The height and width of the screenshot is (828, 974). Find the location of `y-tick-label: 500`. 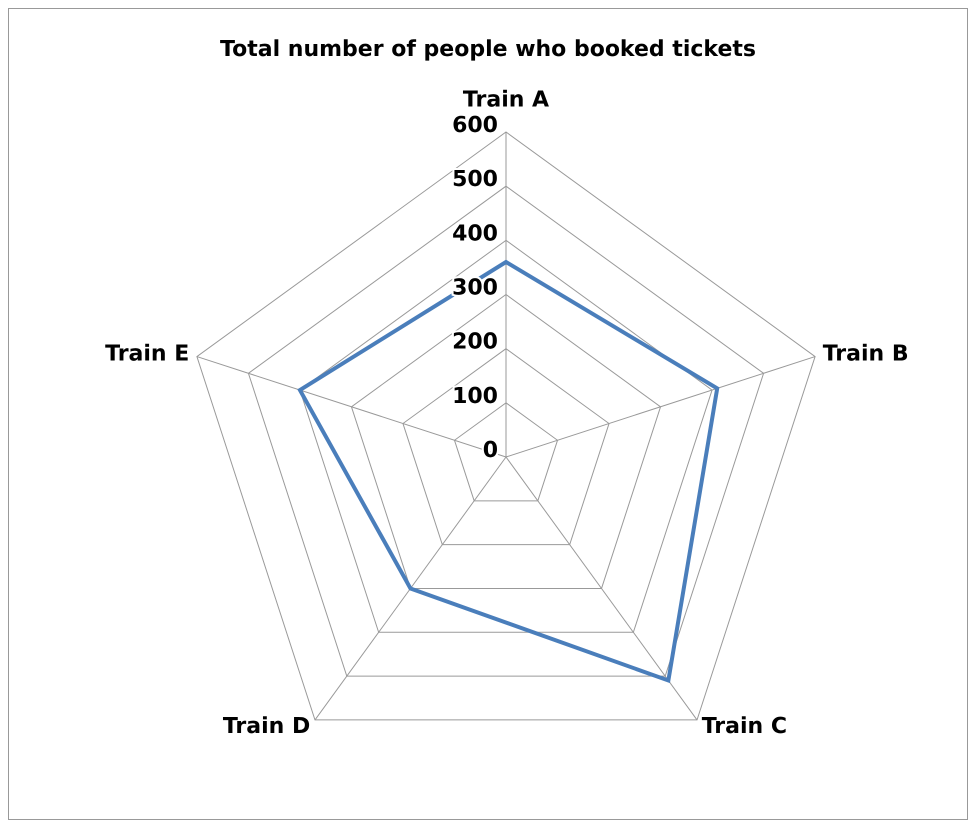

y-tick-label: 500 is located at coordinates (475, 179).